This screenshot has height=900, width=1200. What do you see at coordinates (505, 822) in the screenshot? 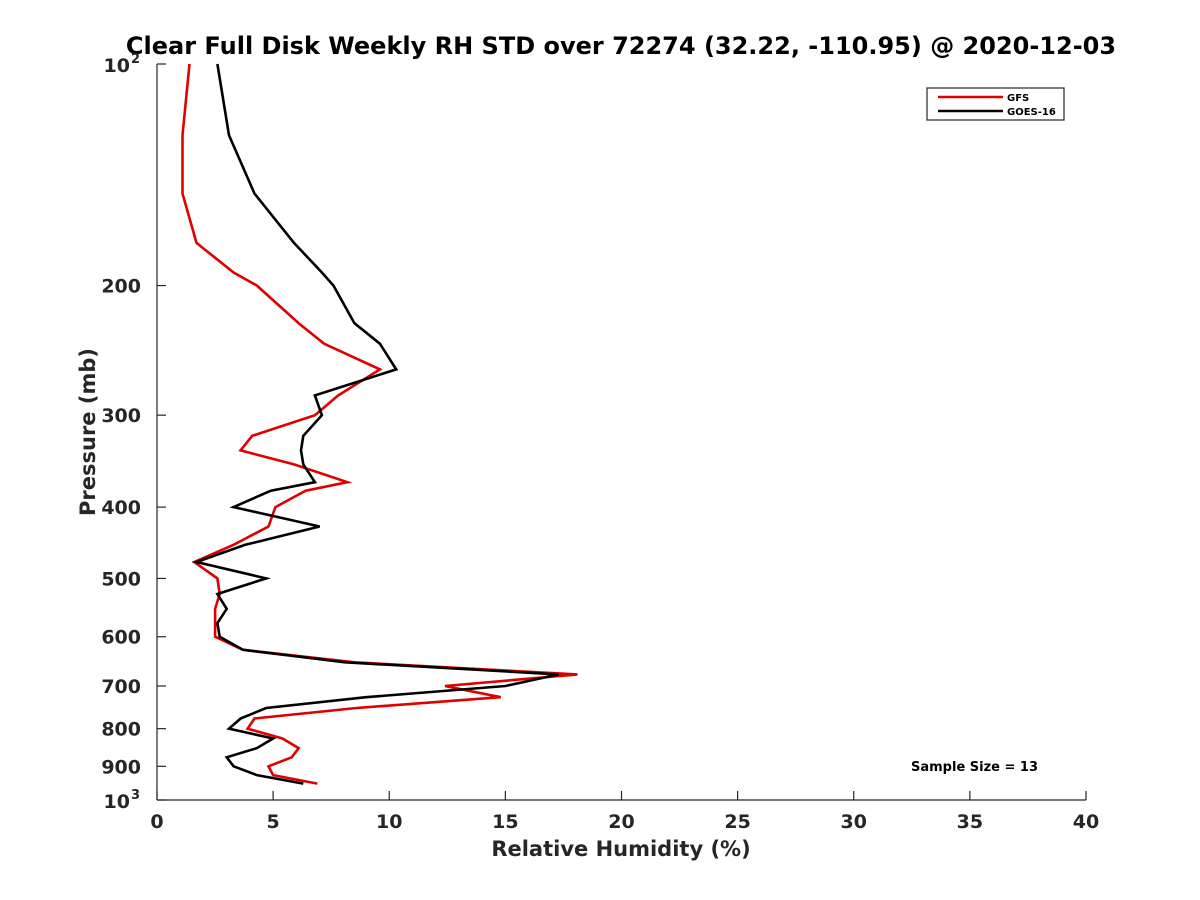
I see `x-tick-label: 15` at bounding box center [505, 822].